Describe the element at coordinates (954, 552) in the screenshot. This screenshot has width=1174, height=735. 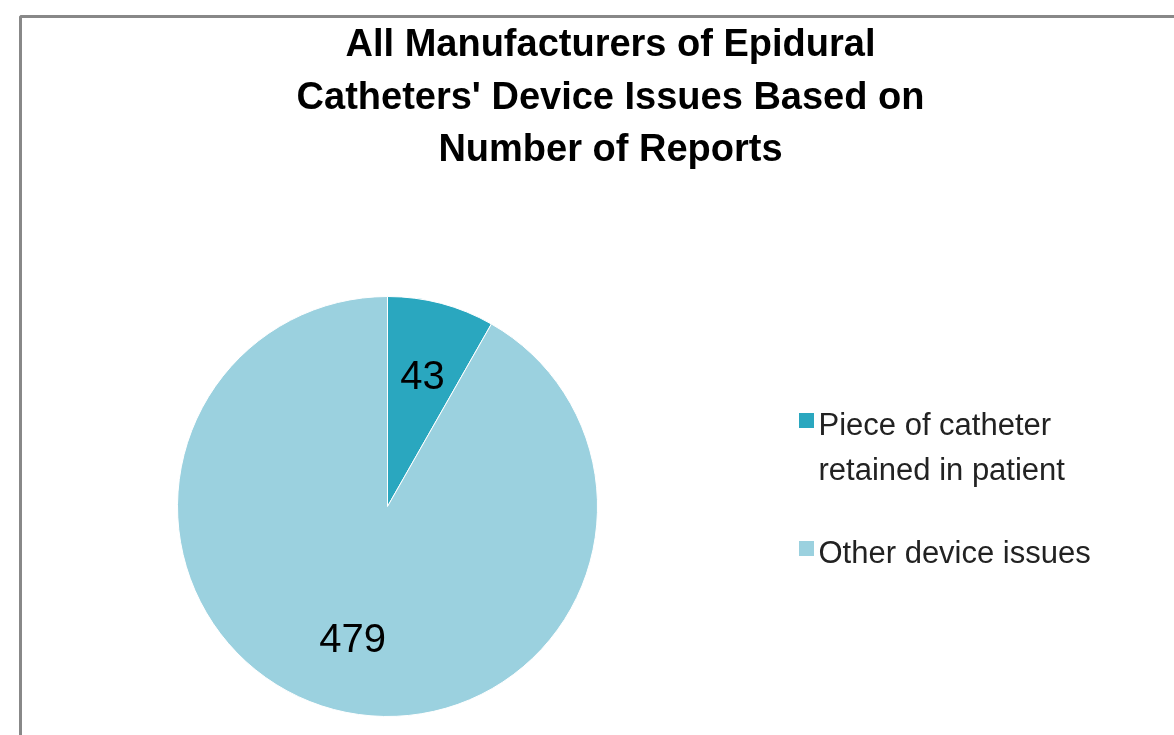
I see `legend-label: Other device issues` at that location.